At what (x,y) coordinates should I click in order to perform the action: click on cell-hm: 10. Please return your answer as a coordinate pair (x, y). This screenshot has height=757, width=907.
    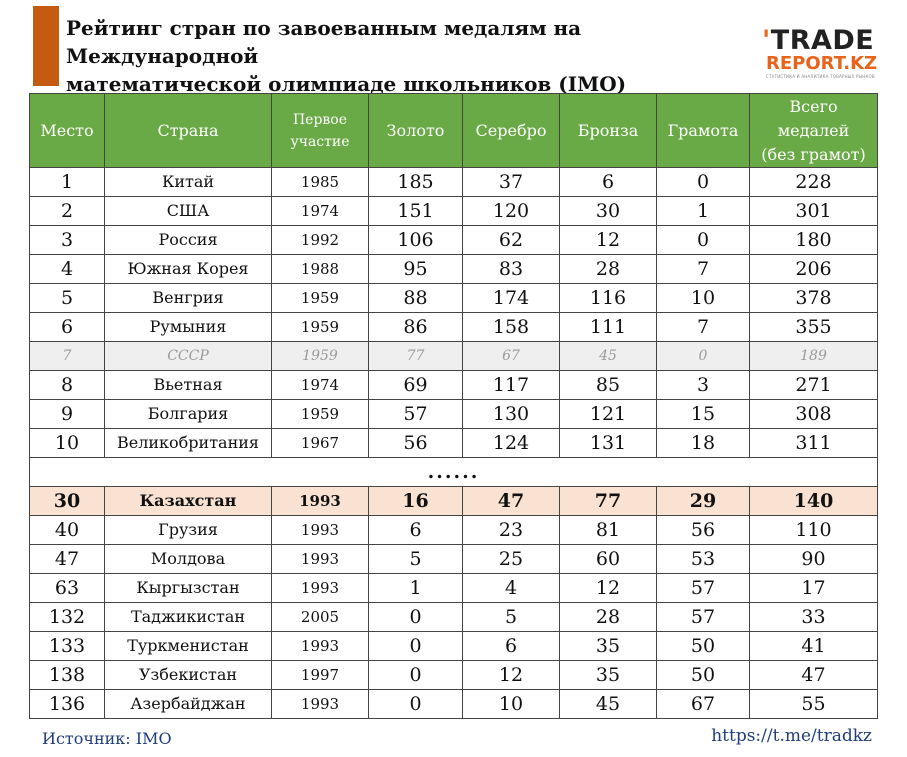
    Looking at the image, I should click on (703, 298).